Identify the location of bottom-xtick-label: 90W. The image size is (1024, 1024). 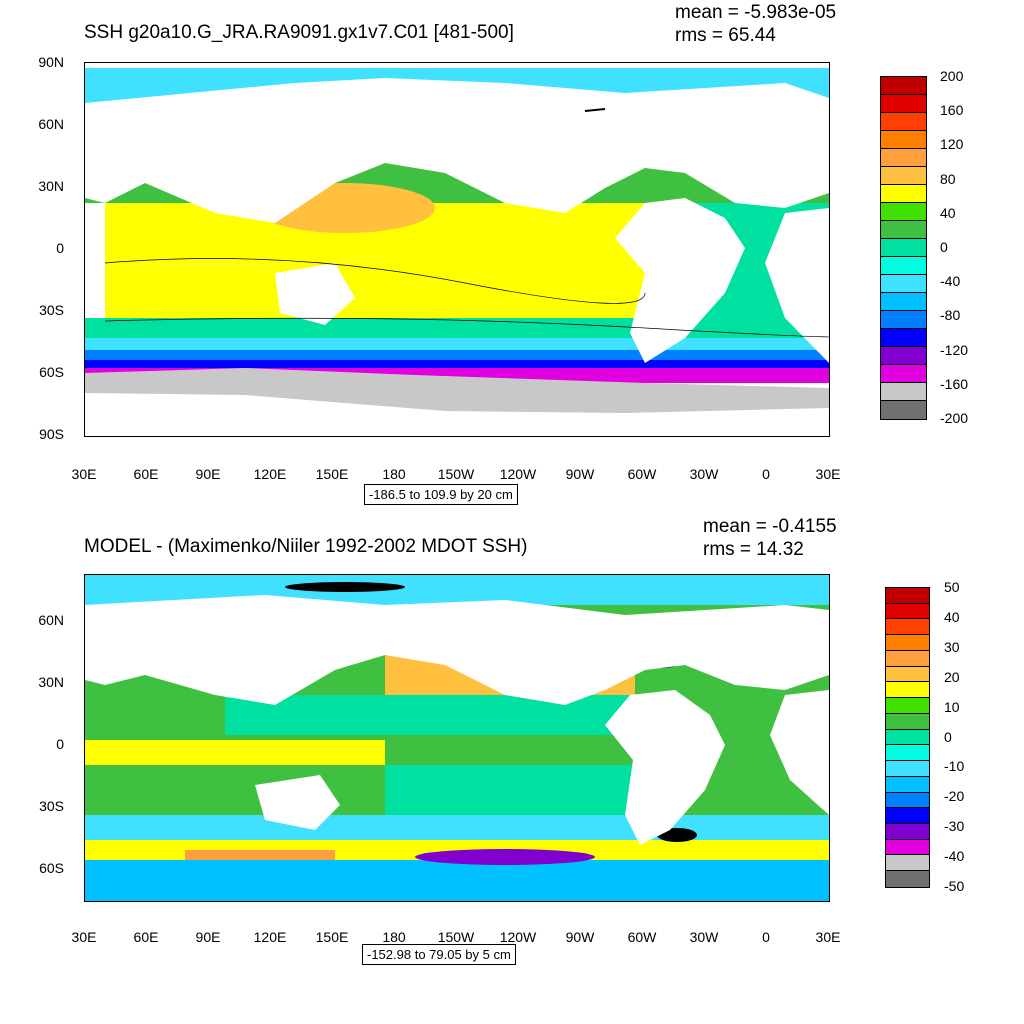
(580, 937).